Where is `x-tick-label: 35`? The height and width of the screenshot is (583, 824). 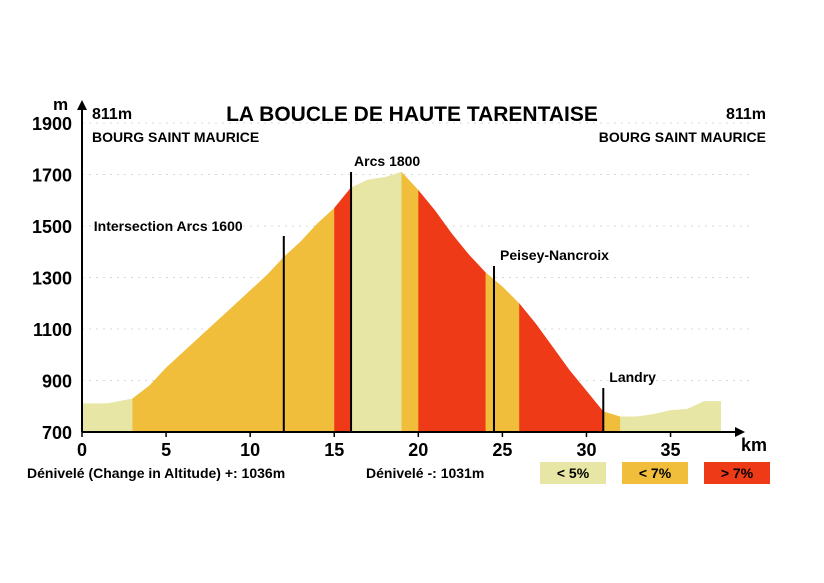
x-tick-label: 35 is located at coordinates (671, 450).